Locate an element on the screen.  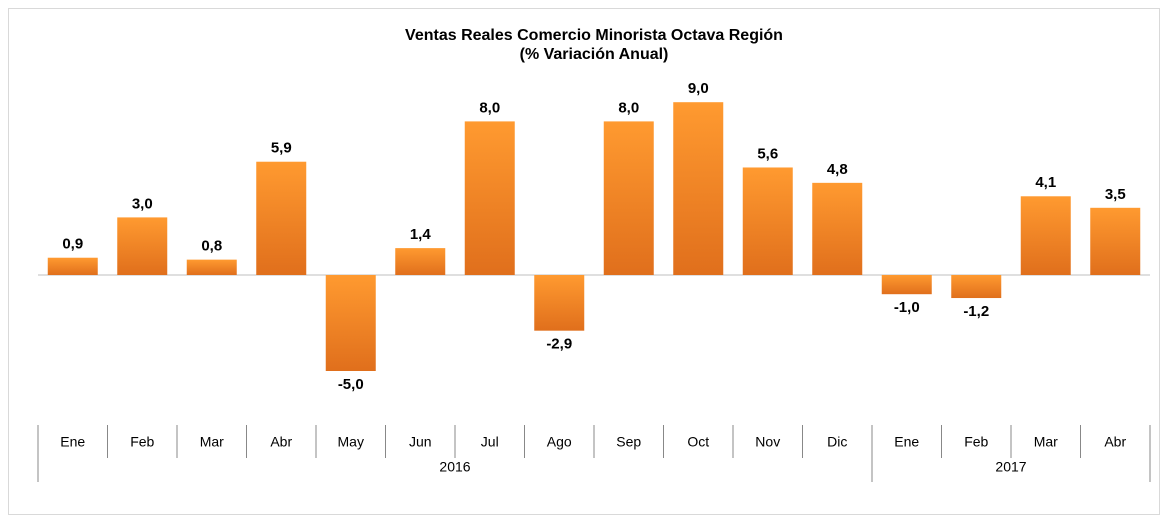
data-label: -2,9 is located at coordinates (559, 344).